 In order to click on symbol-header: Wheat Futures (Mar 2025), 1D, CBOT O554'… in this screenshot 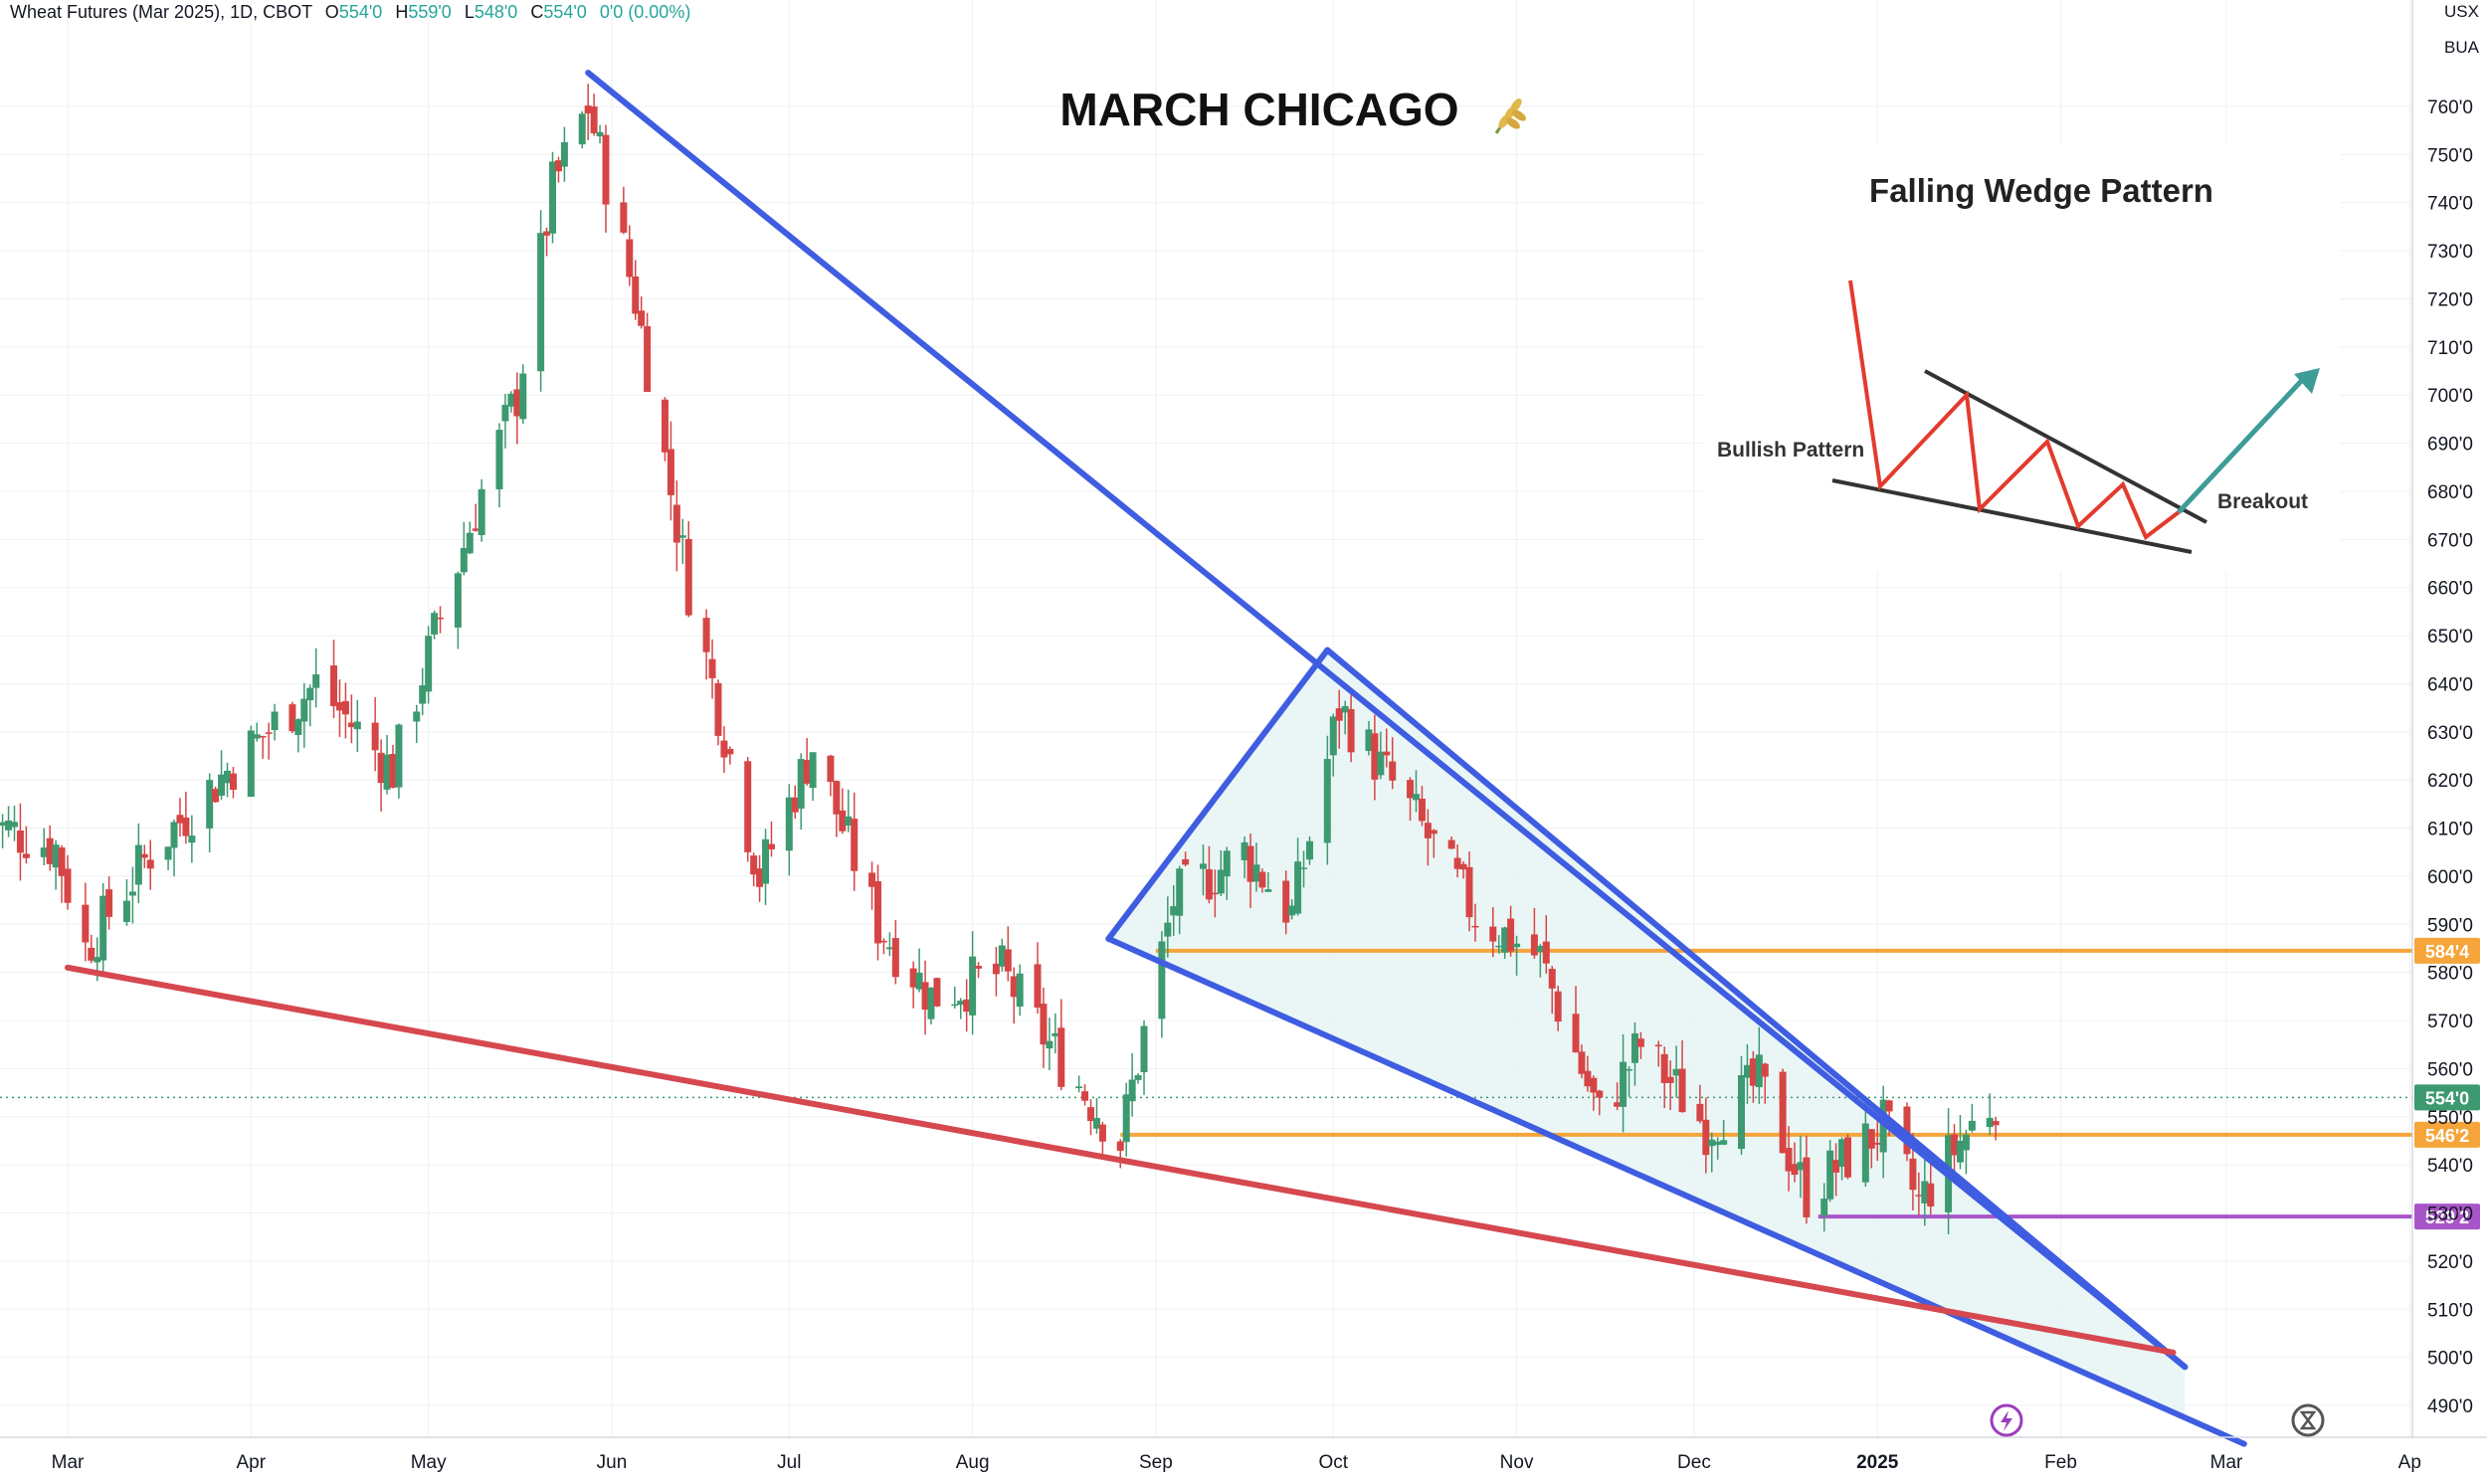, I will do `click(350, 12)`.